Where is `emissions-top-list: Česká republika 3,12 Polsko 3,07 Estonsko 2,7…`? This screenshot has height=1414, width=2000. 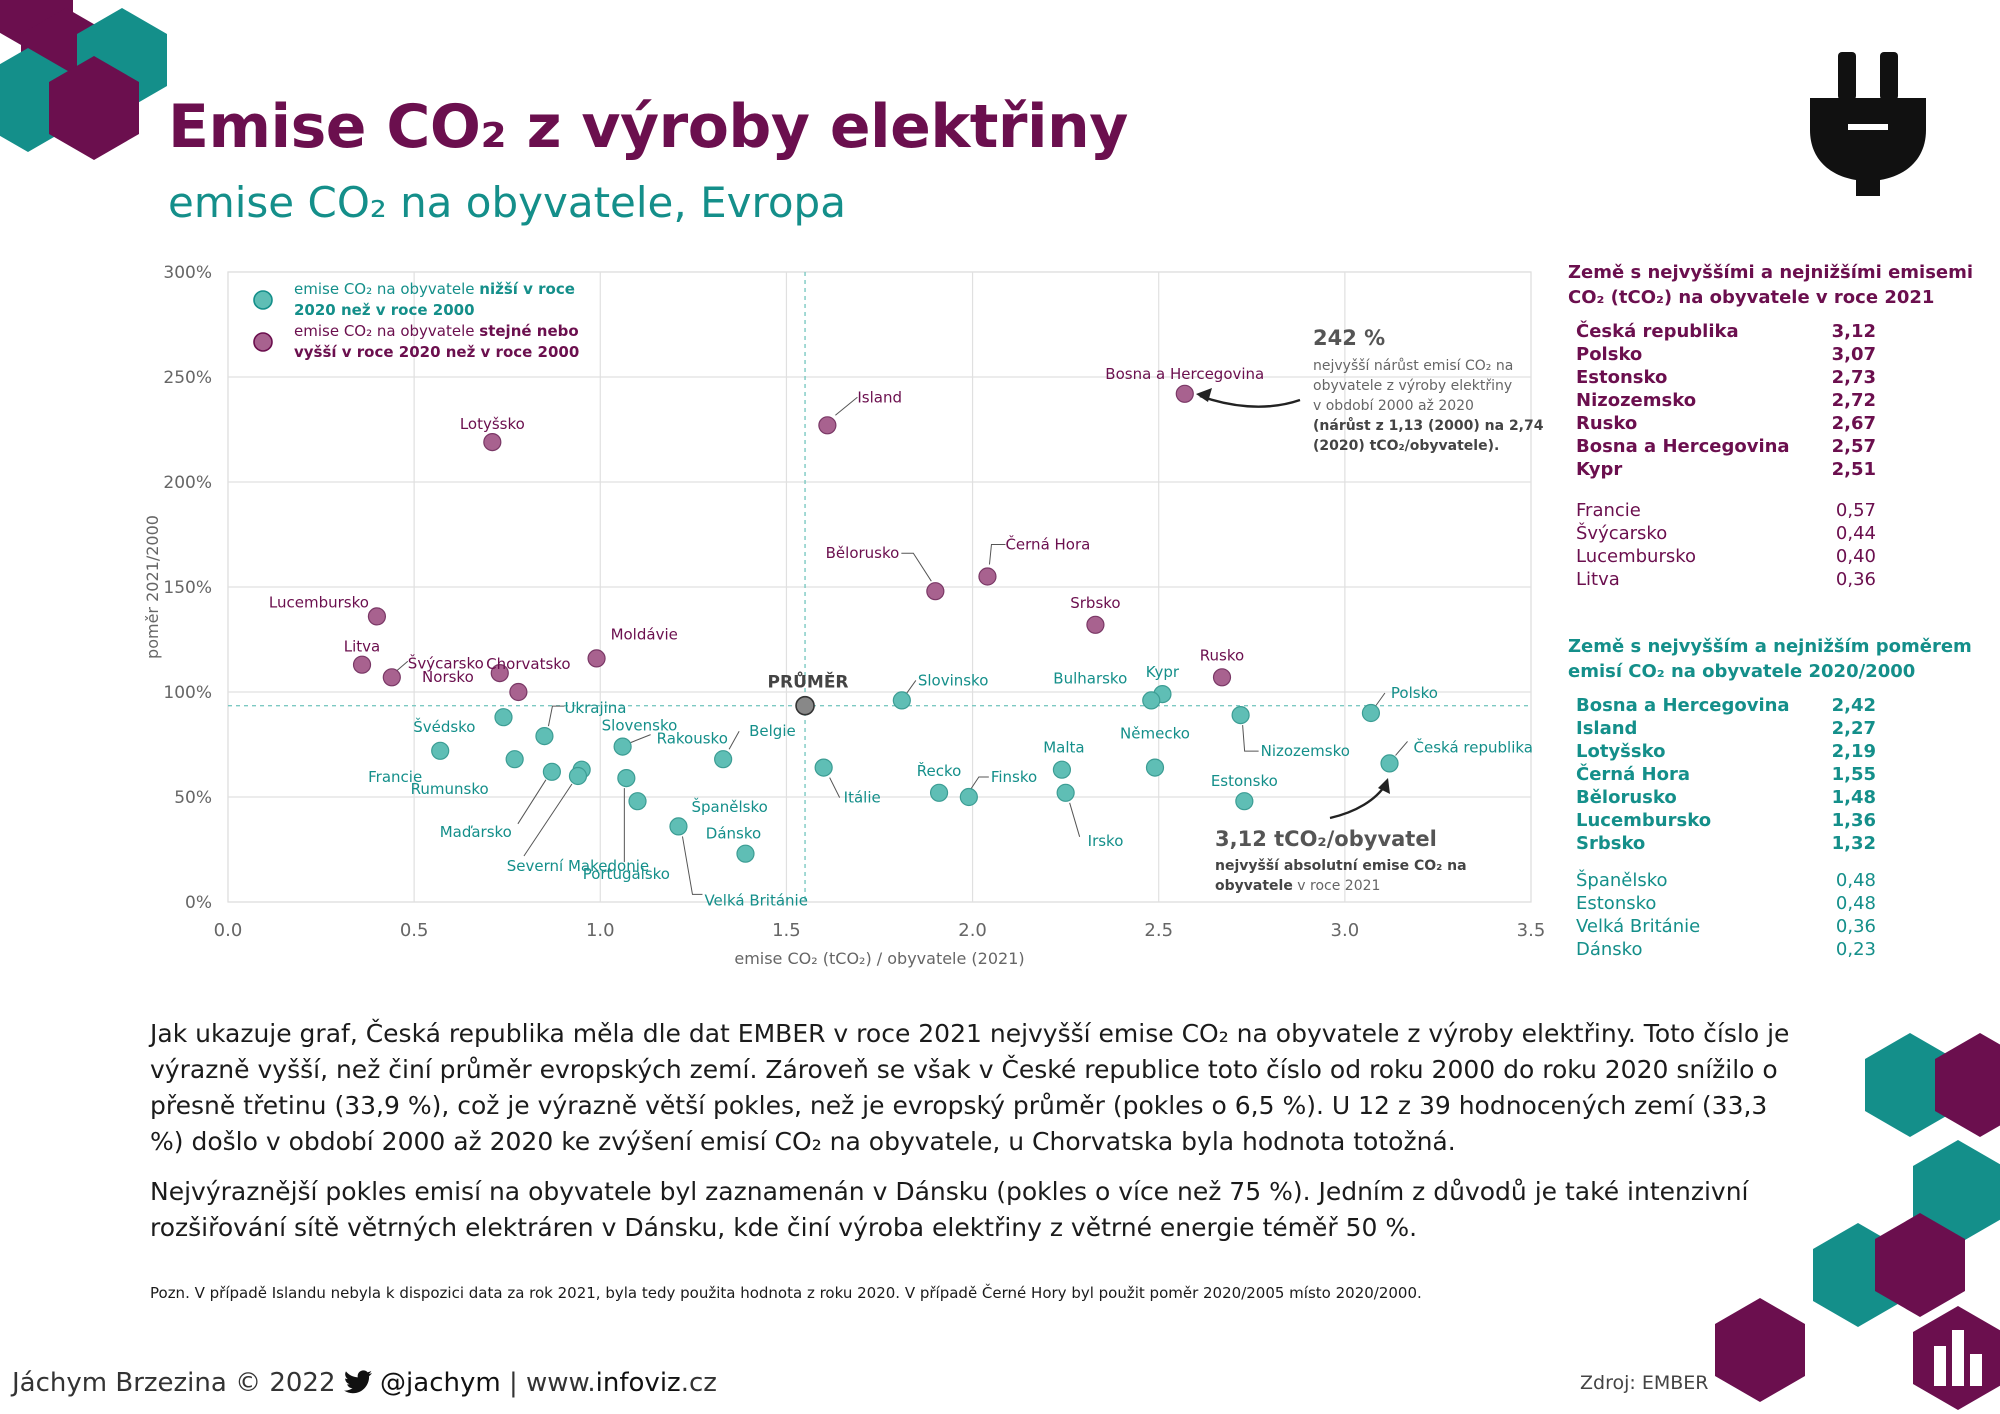 emissions-top-list: Česká republika 3,12 Polsko 3,07 Estonsko 2,7… is located at coordinates (1770, 400).